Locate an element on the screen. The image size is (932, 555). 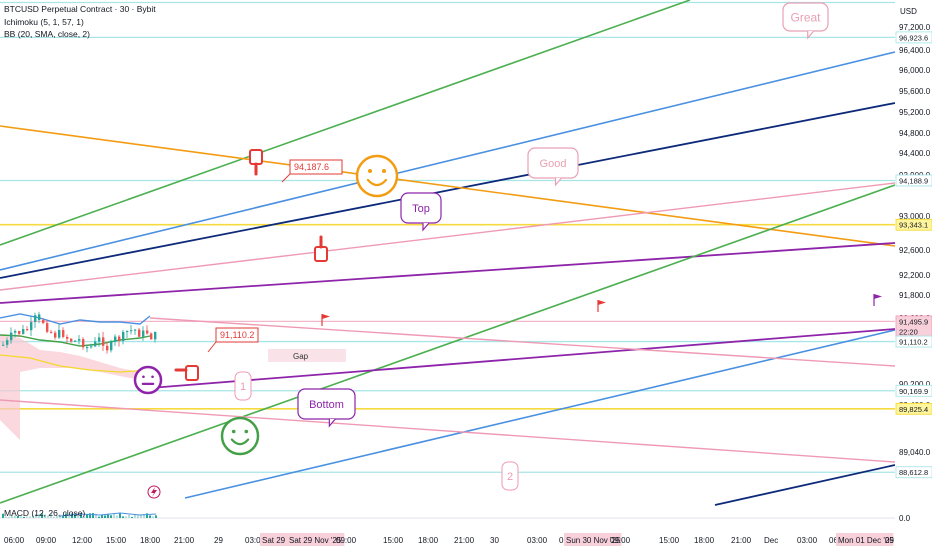
hand-point-left-icon is located at coordinates (192, 373).